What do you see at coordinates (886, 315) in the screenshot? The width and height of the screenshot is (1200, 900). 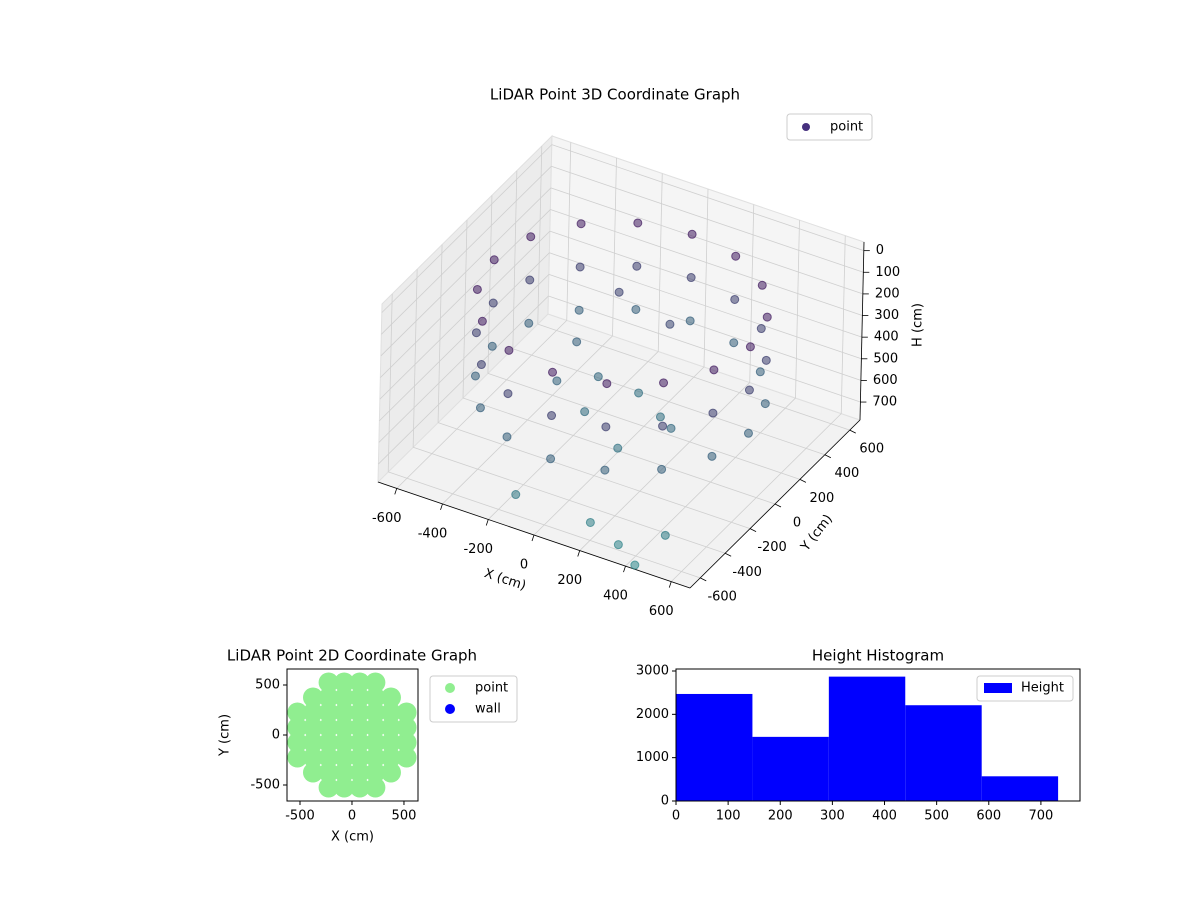 I see `z-tick-label: 300` at bounding box center [886, 315].